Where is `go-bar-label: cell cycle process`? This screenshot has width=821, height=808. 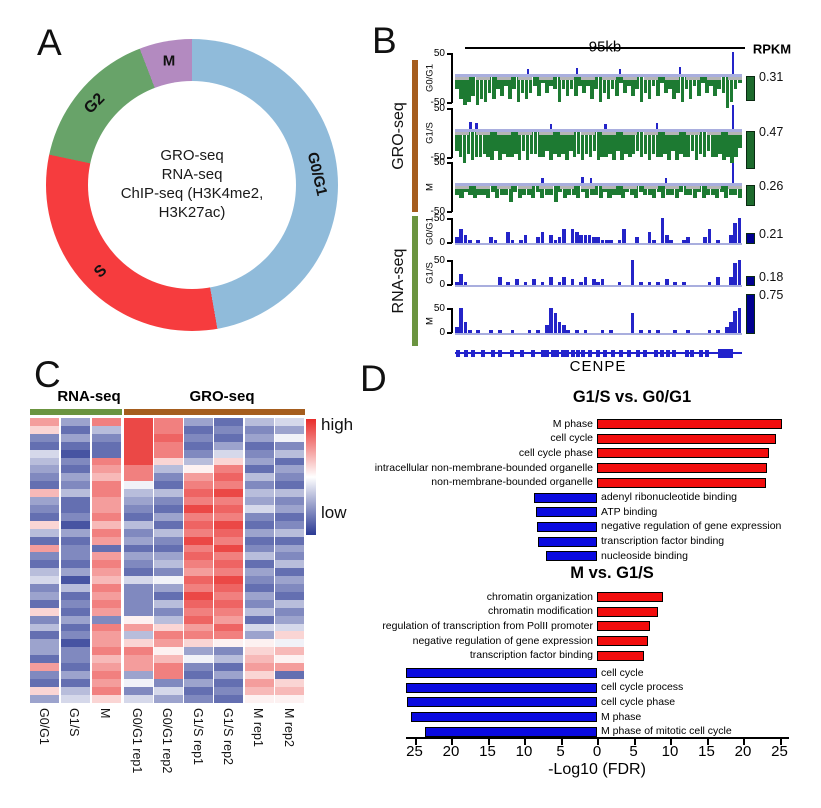 go-bar-label: cell cycle process is located at coordinates (642, 687).